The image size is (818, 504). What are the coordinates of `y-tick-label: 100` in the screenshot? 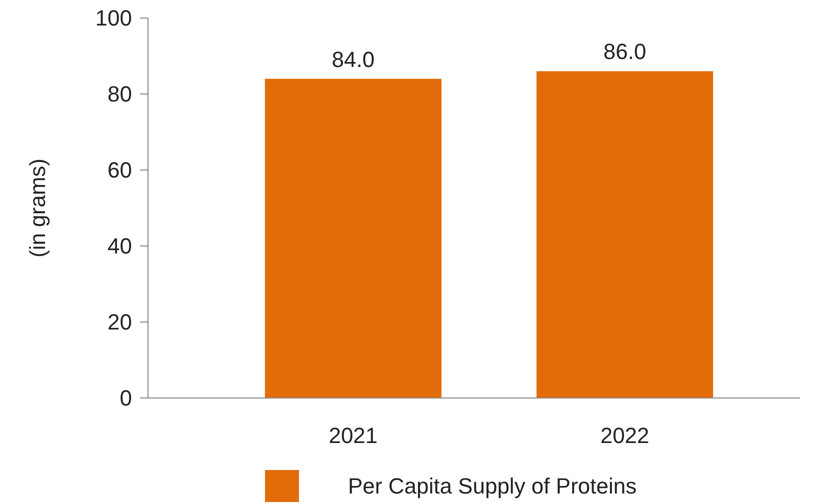 It's located at (113, 18).